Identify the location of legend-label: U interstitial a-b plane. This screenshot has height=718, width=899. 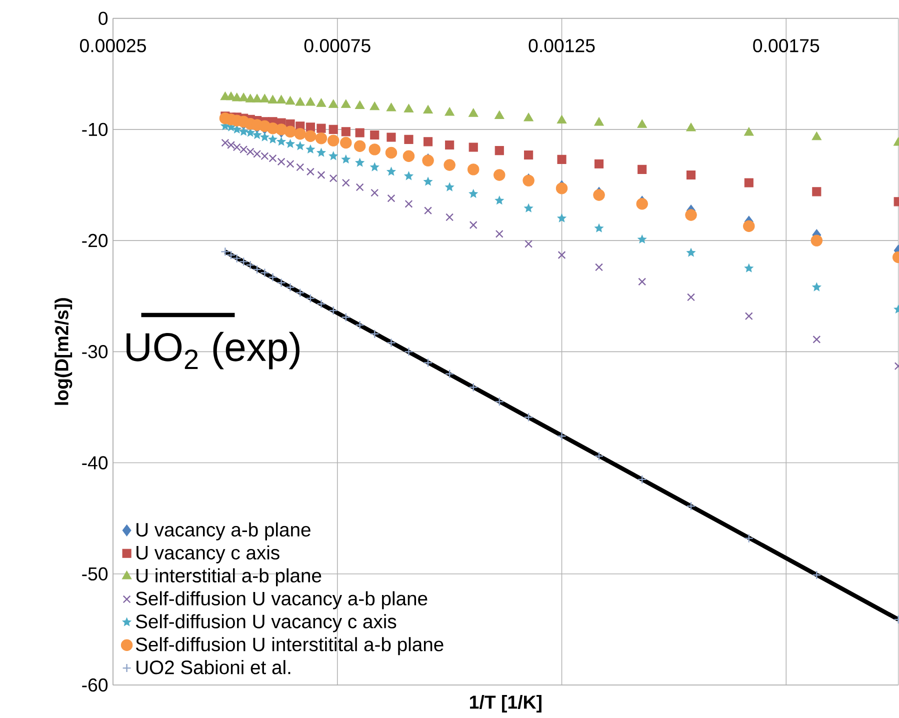
(229, 577).